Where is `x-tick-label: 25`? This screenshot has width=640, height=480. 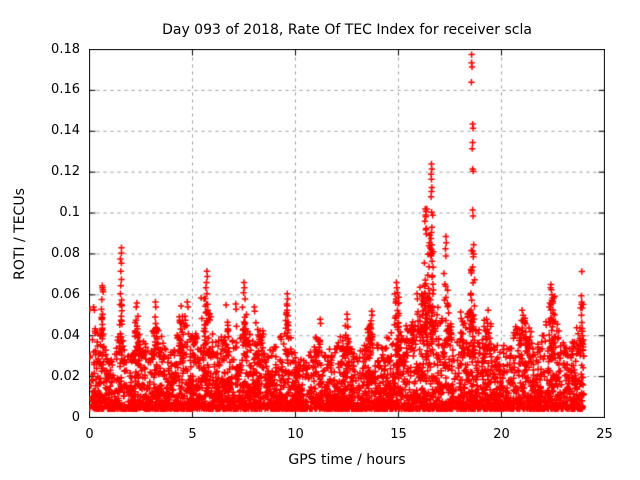
x-tick-label: 25 is located at coordinates (604, 434).